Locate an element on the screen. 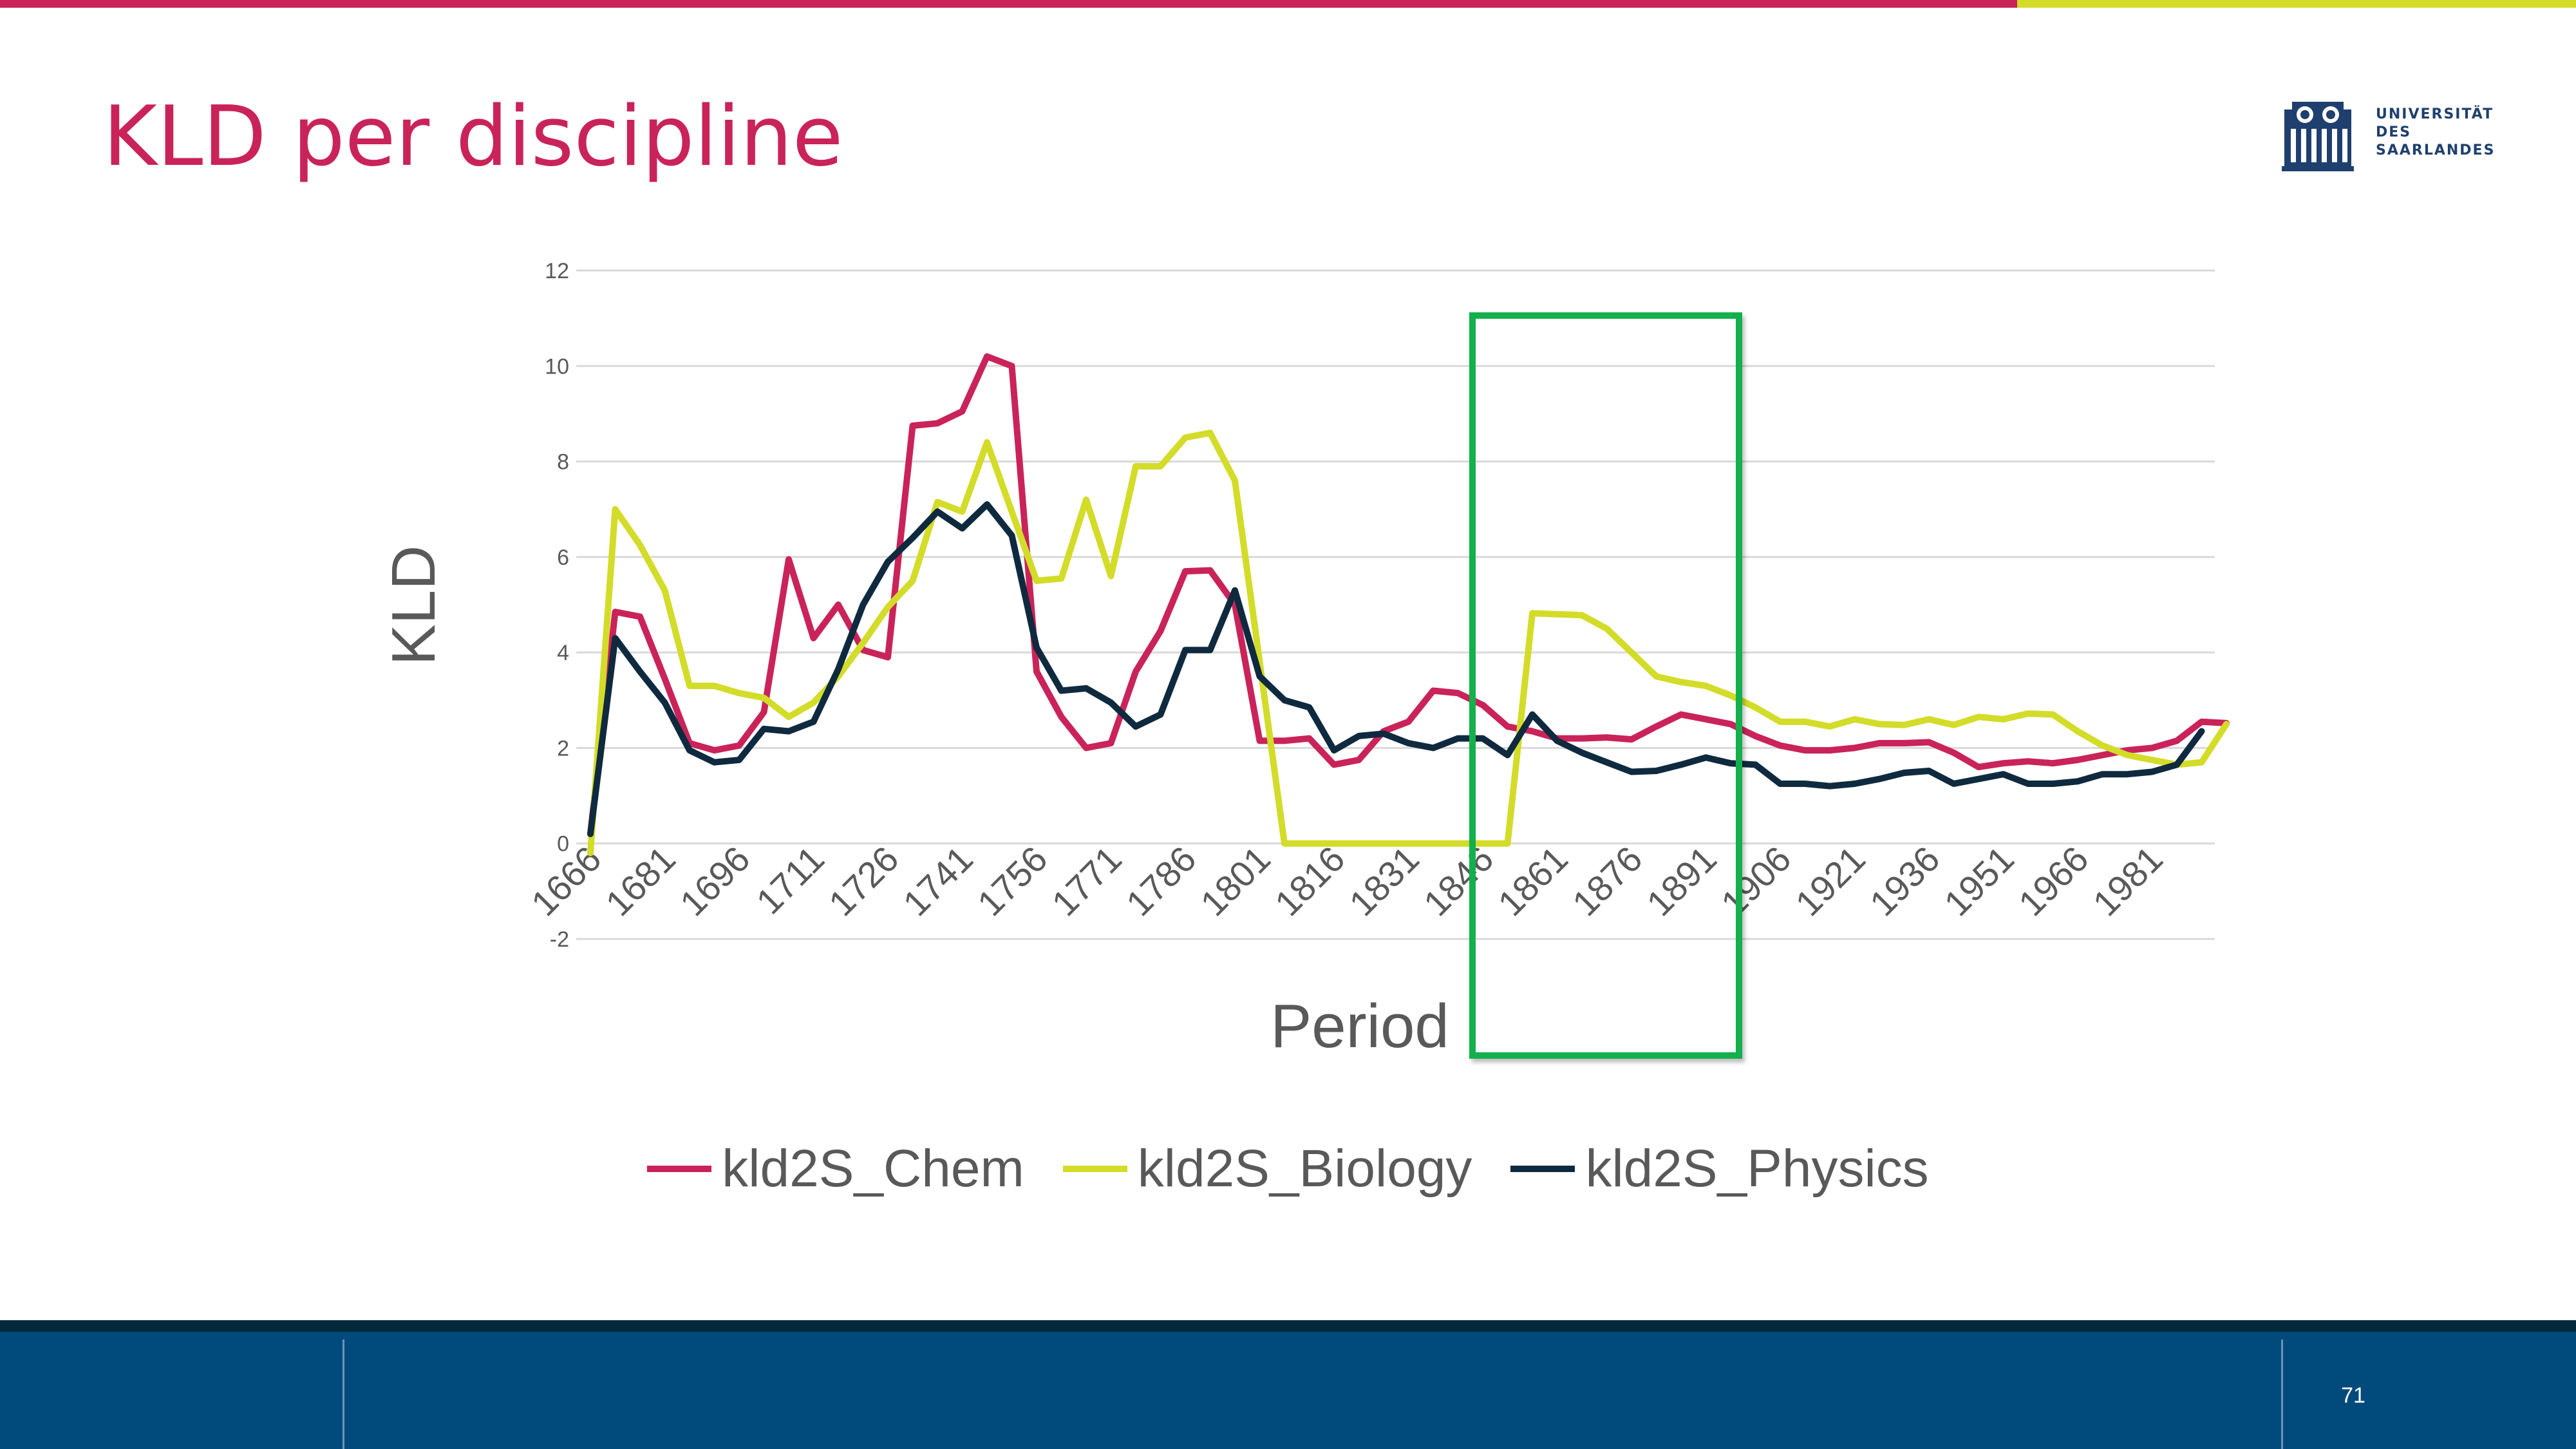  x-tick-label: 1711 is located at coordinates (790, 880).